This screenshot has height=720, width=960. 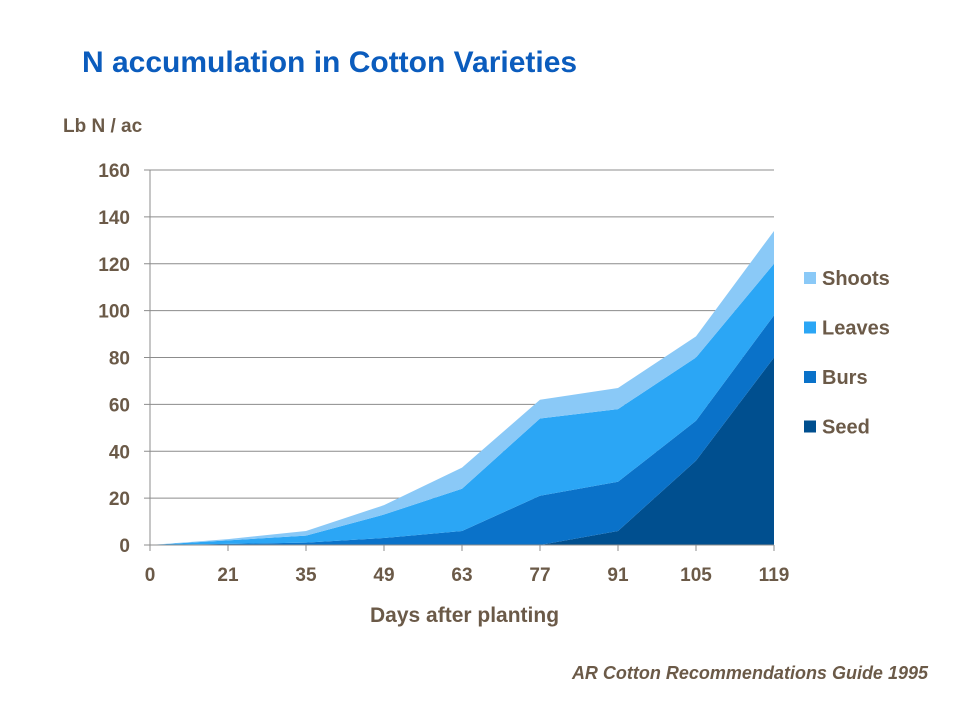 What do you see at coordinates (539, 575) in the screenshot?
I see `x-tick-label: 77` at bounding box center [539, 575].